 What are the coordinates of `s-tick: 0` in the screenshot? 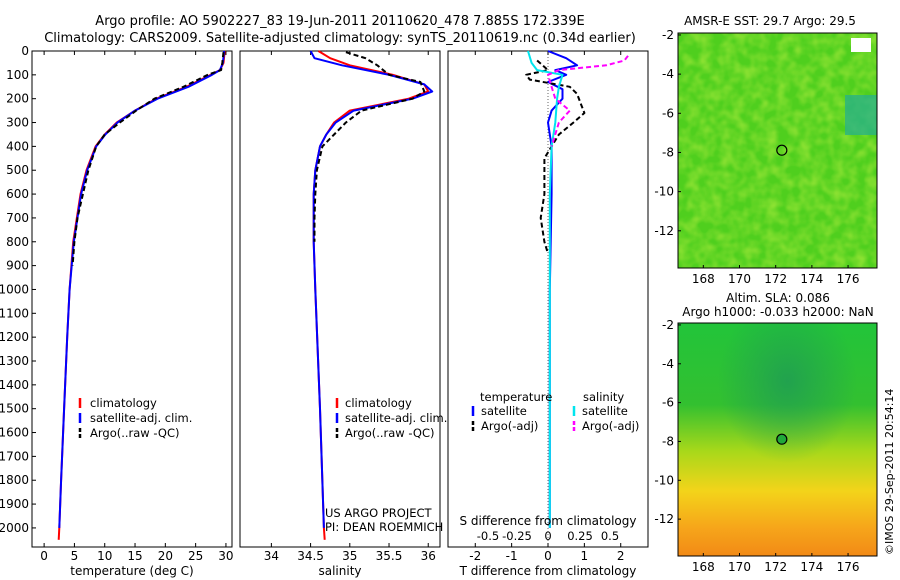 It's located at (547, 536).